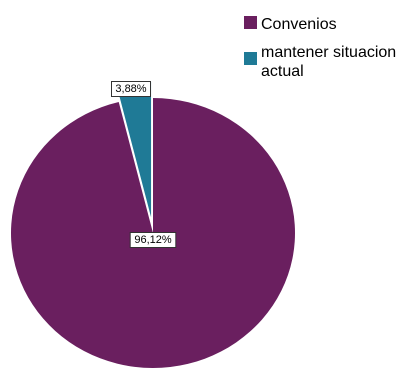 Image resolution: width=403 pixels, height=368 pixels. I want to click on data-label-convenios: 96,12%, so click(153, 240).